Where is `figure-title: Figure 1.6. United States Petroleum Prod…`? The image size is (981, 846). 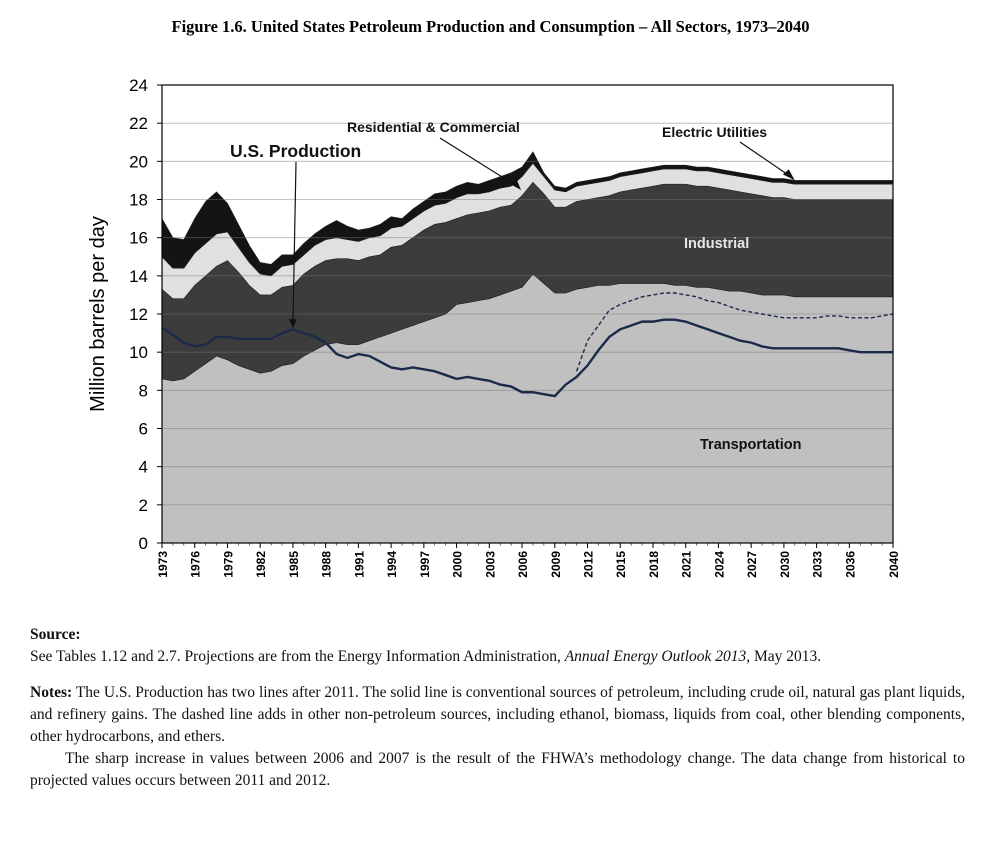
figure-title: Figure 1.6. United States Petroleum Prod… is located at coordinates (490, 26).